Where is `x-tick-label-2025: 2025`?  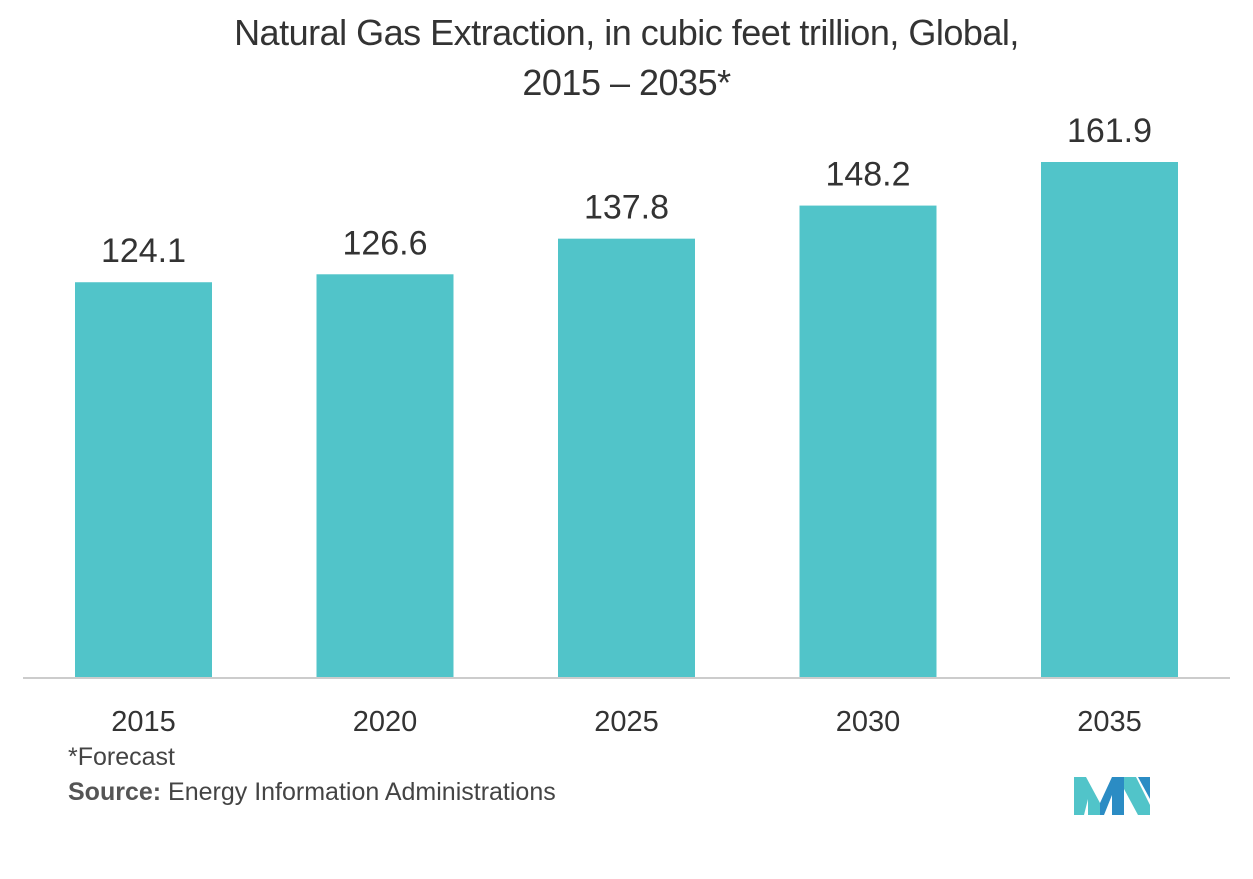 x-tick-label-2025: 2025 is located at coordinates (626, 722).